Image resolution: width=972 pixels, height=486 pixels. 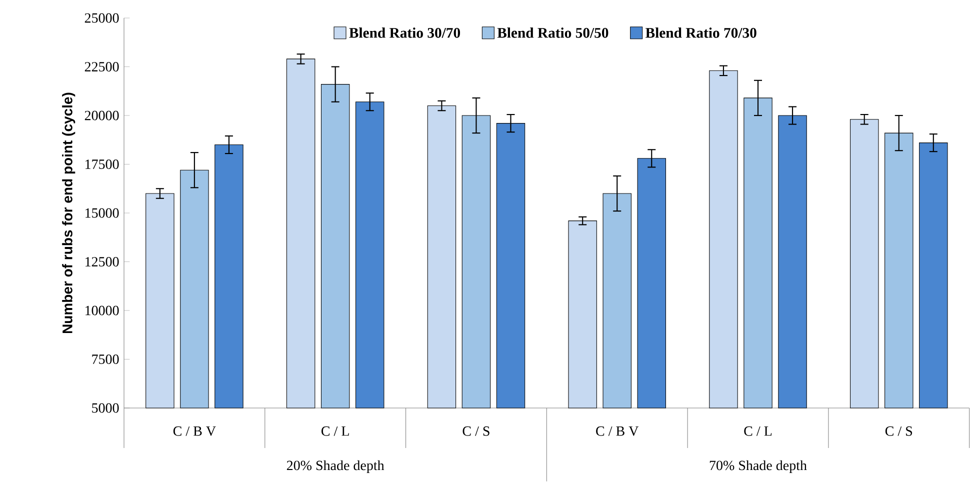 I want to click on text: 70% Shade depth, so click(x=758, y=467).